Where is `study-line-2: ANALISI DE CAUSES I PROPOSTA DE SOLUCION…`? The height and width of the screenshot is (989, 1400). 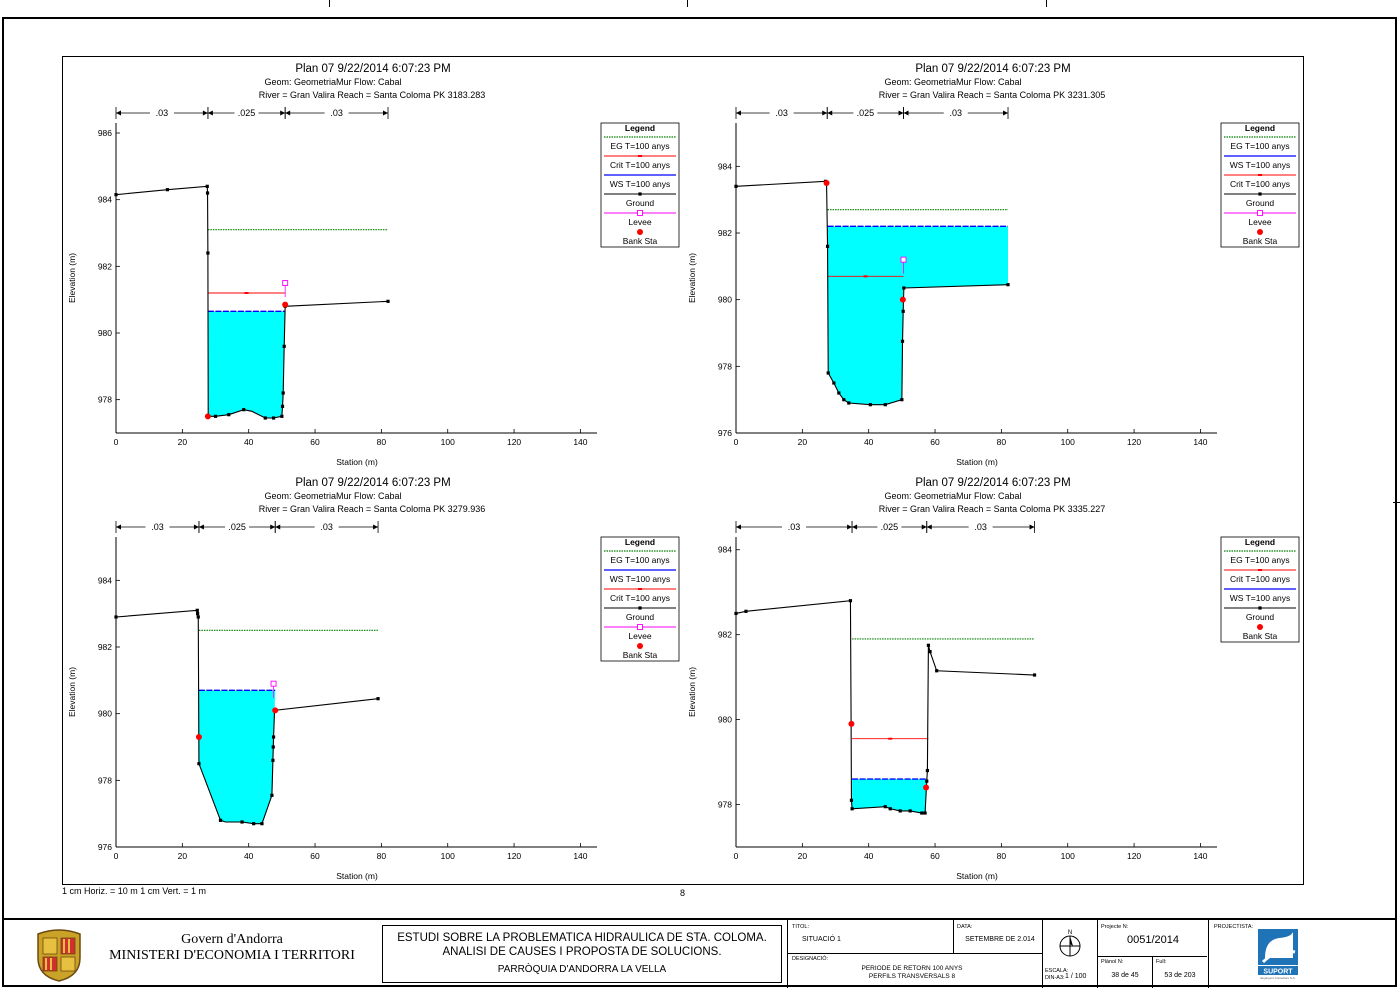
study-line-2: ANALISI DE CAUSES I PROPOSTA DE SOLUCION… is located at coordinates (582, 952).